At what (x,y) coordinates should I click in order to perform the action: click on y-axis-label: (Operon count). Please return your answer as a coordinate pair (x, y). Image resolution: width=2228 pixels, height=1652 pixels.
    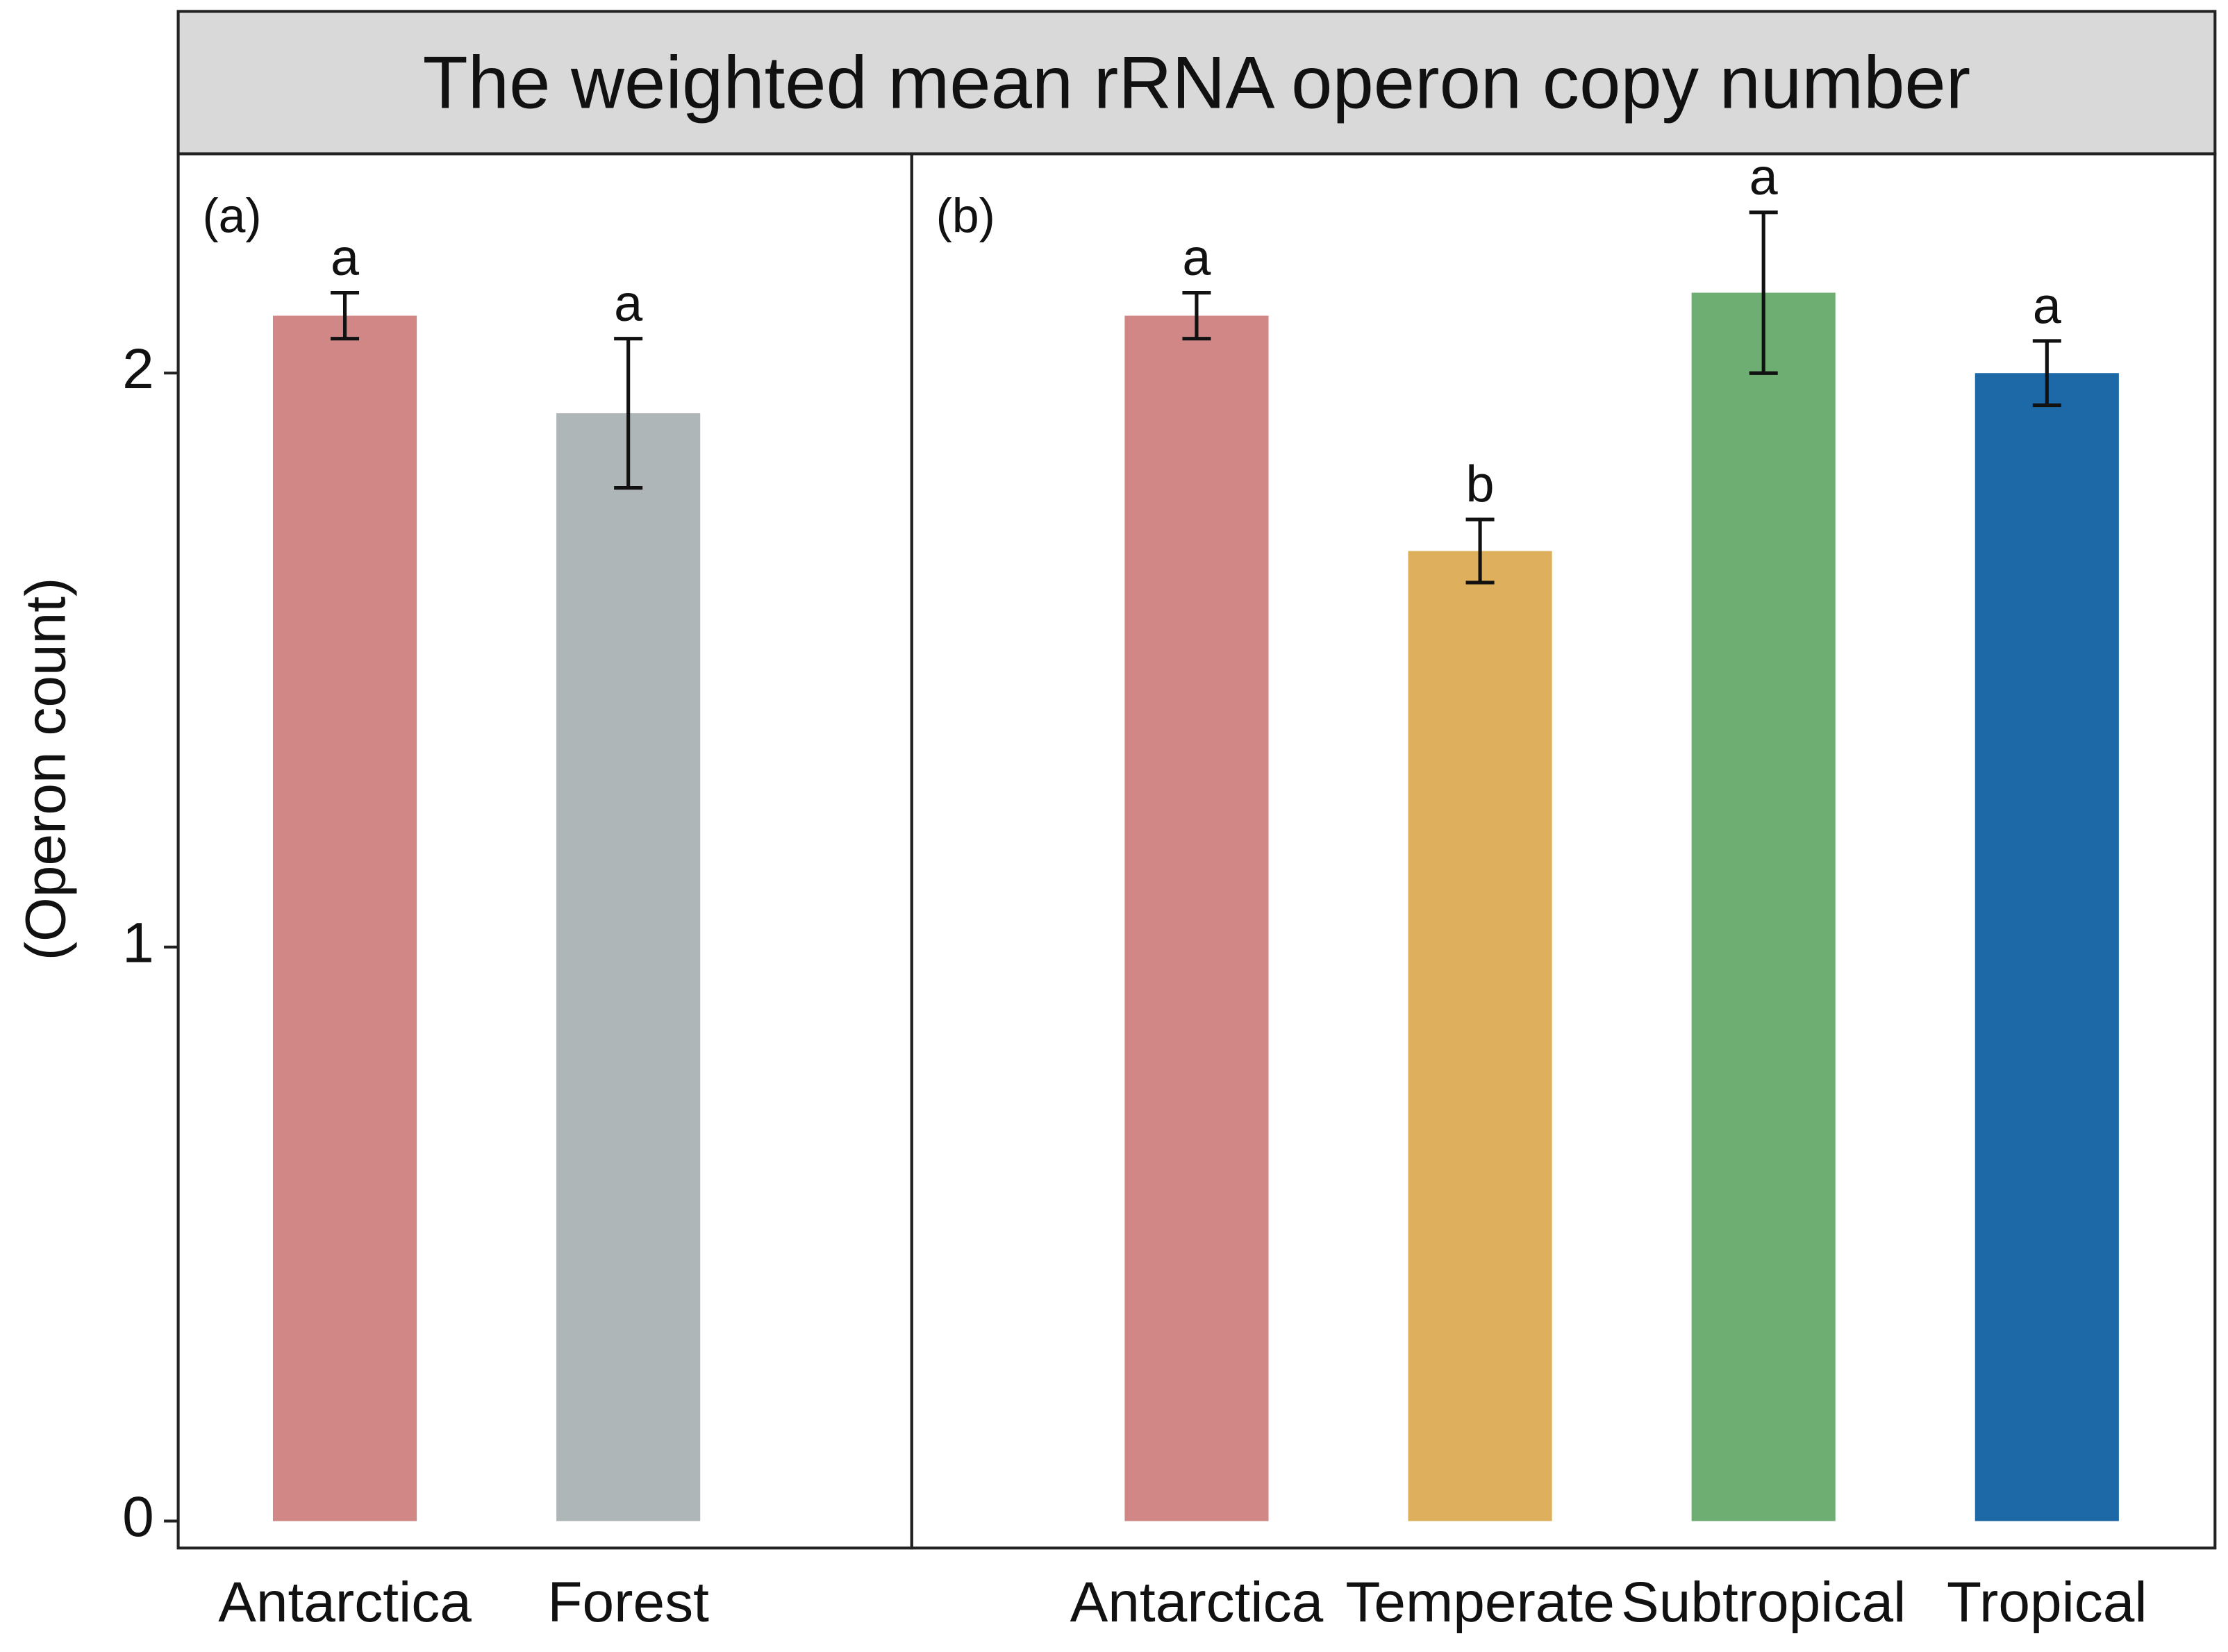
    Looking at the image, I should click on (46, 769).